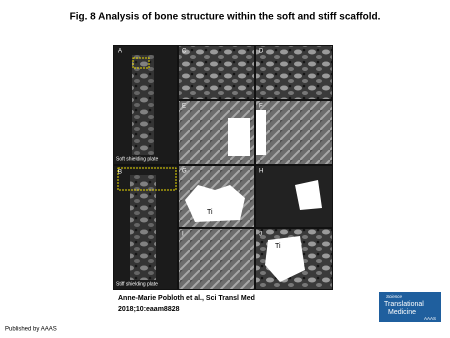  What do you see at coordinates (31, 330) in the screenshot?
I see `footer-publisher: Published by AAAS` at bounding box center [31, 330].